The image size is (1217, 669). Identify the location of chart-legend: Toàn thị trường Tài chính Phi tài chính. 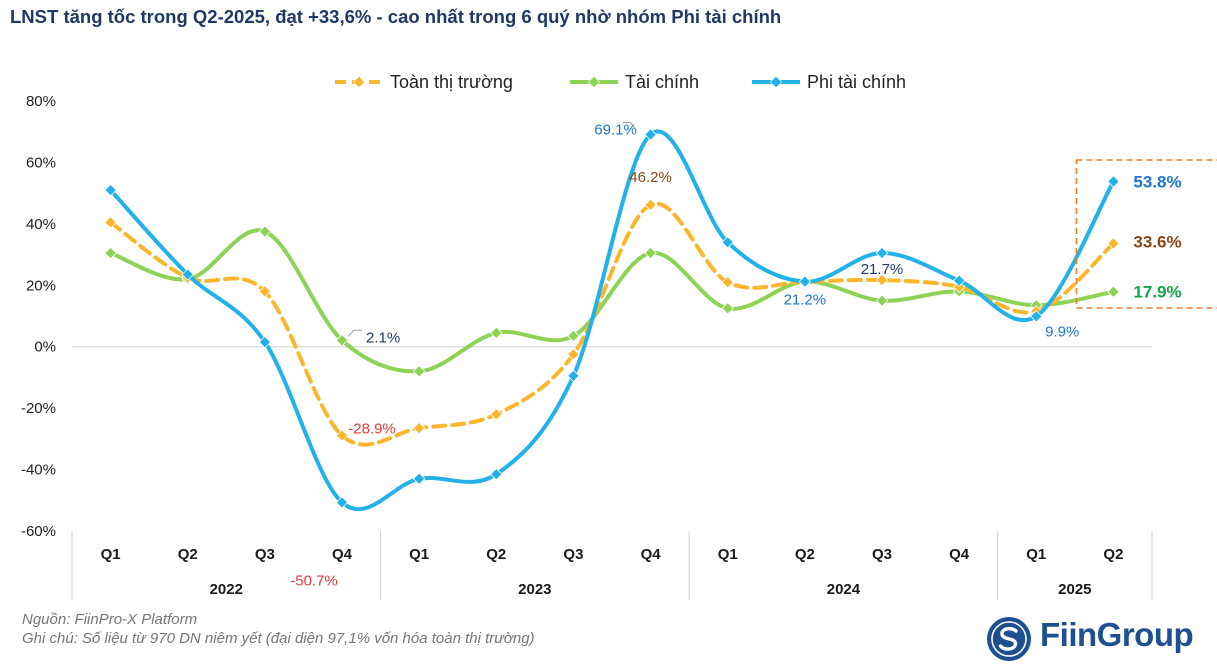
(620, 82).